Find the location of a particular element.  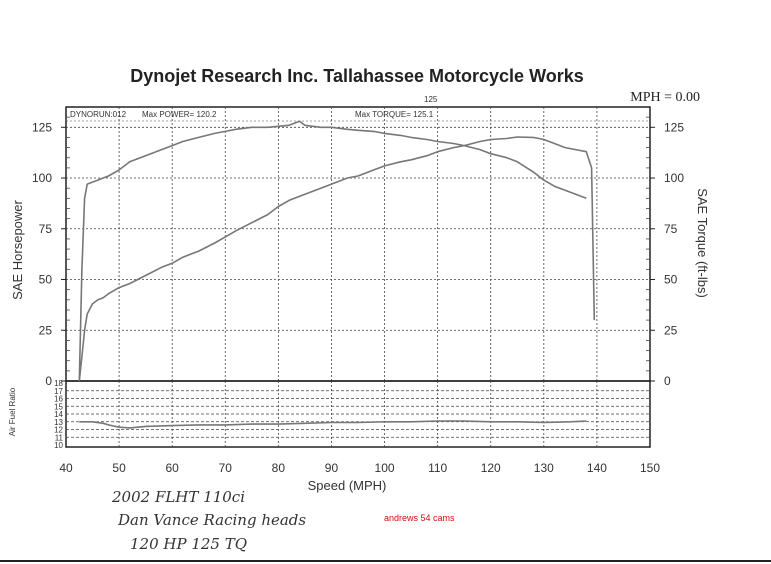

max-power-label: Max POWER= 120.2 is located at coordinates (179, 114).